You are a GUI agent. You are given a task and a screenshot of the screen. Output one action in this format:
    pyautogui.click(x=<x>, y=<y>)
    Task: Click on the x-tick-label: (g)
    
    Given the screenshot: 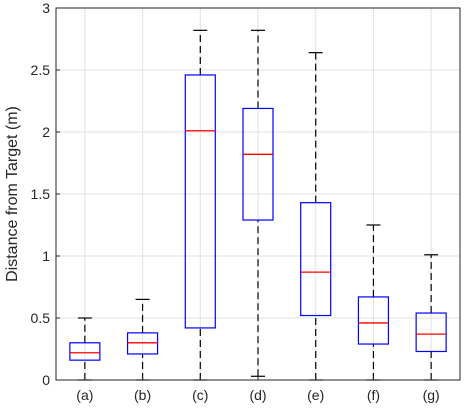 What is the action you would take?
    pyautogui.click(x=431, y=395)
    